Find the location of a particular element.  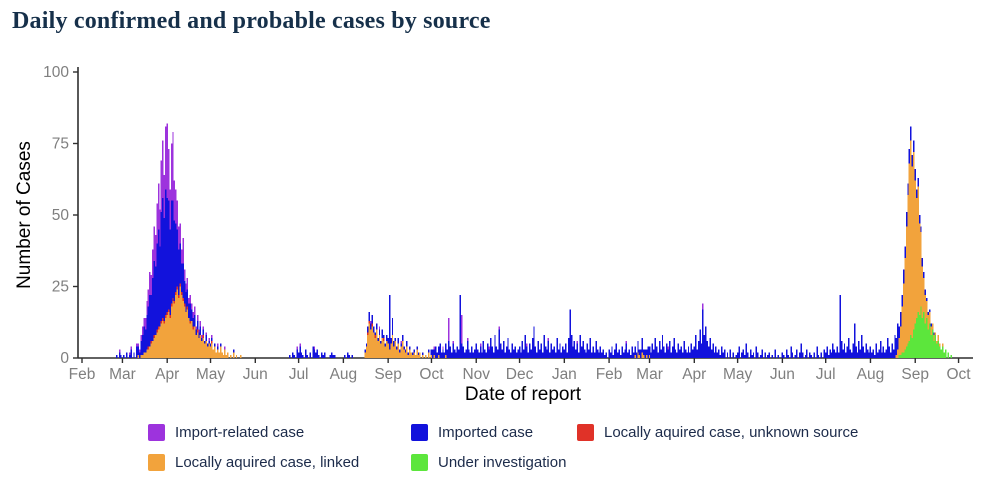

x-tick-label: Aug is located at coordinates (871, 374).